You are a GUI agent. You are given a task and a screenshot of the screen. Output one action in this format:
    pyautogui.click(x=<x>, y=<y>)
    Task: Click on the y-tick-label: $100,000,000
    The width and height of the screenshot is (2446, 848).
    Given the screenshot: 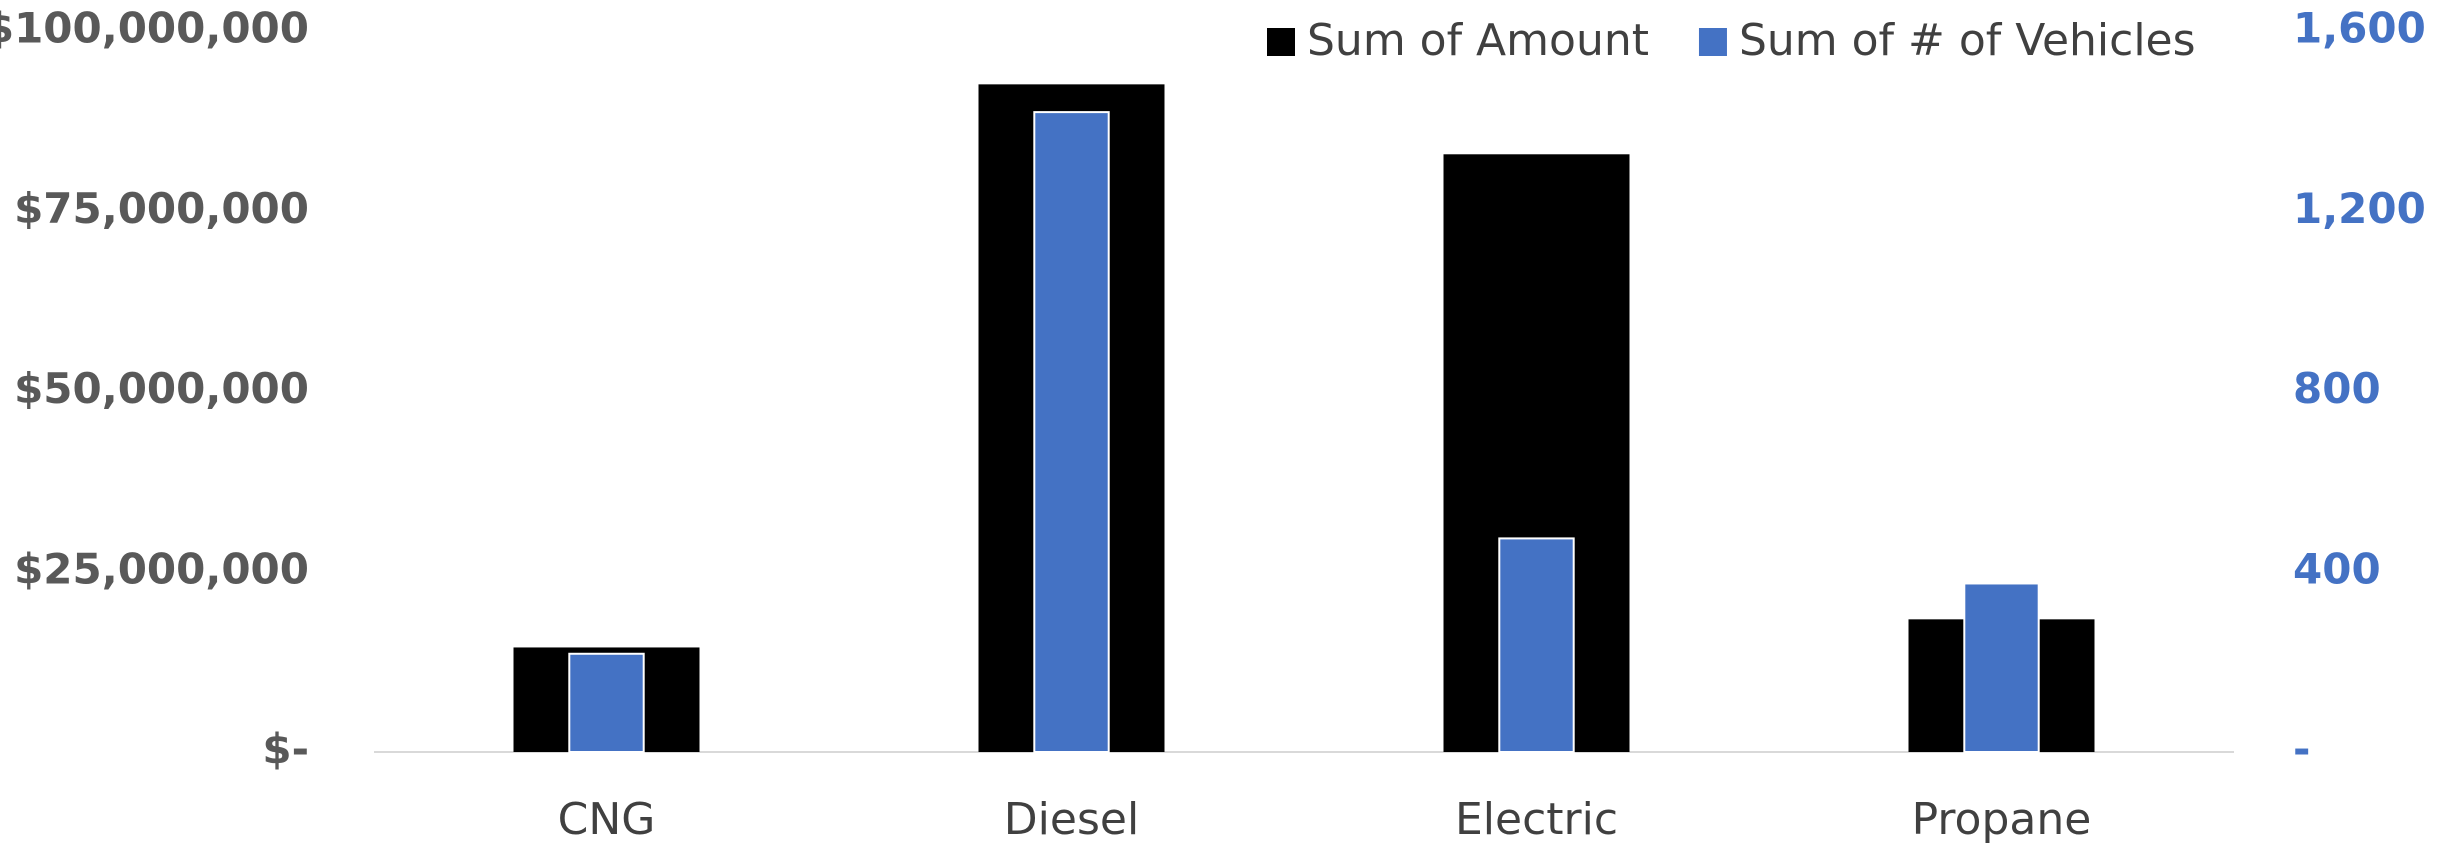 What is the action you would take?
    pyautogui.click(x=154, y=28)
    